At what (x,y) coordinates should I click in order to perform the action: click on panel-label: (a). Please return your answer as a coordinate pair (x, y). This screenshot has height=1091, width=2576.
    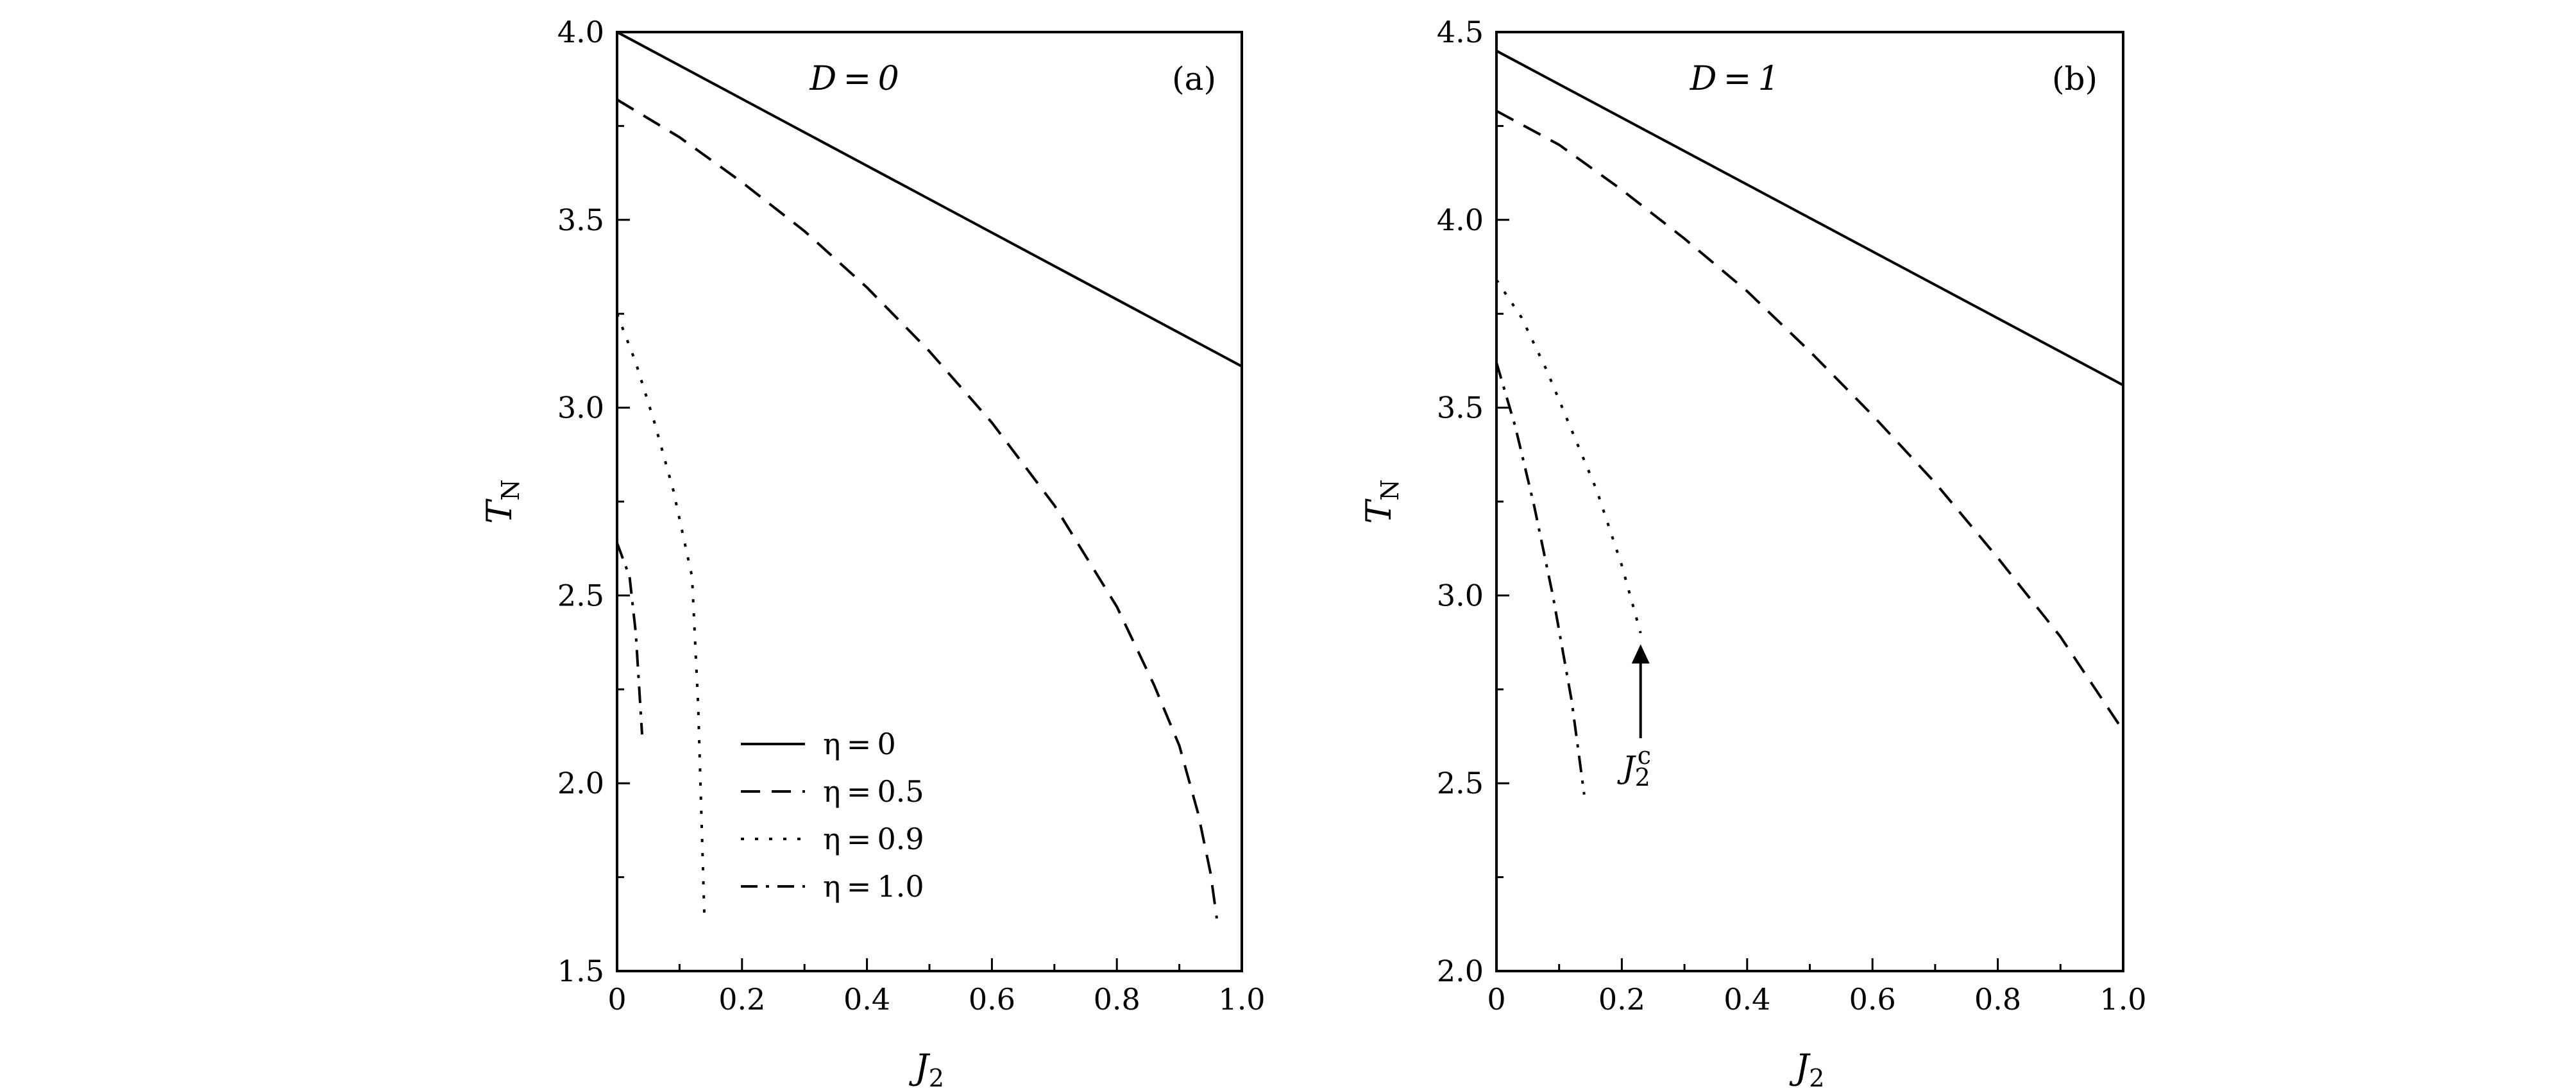
    Looking at the image, I should click on (1194, 78).